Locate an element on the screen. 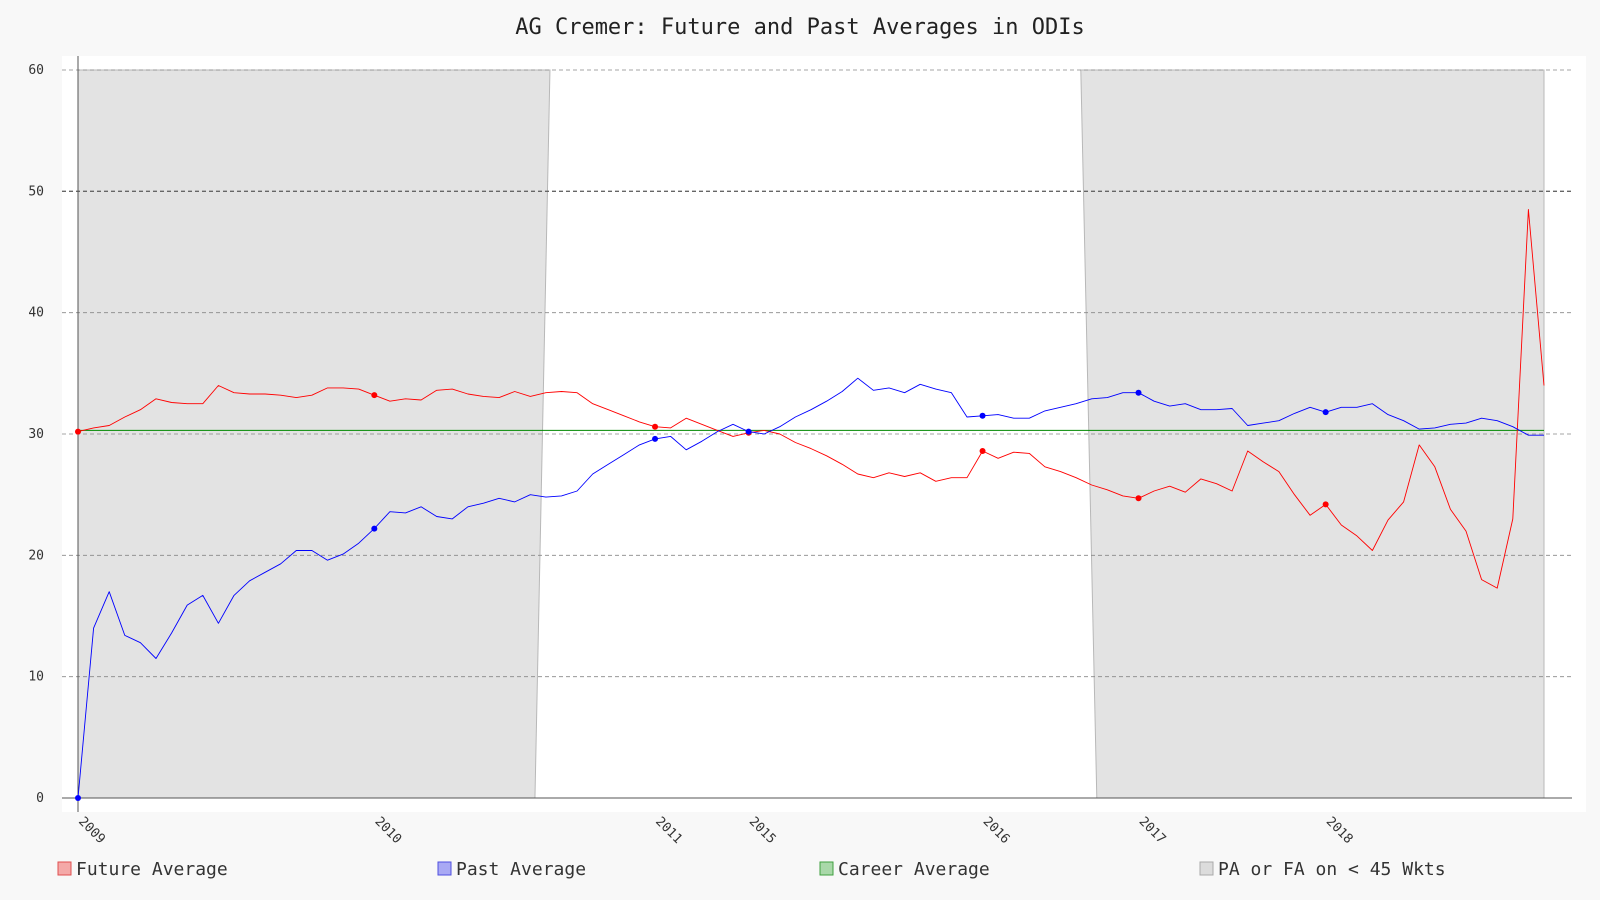 The width and height of the screenshot is (1600, 900). y-tick-label: 10 is located at coordinates (36, 677).